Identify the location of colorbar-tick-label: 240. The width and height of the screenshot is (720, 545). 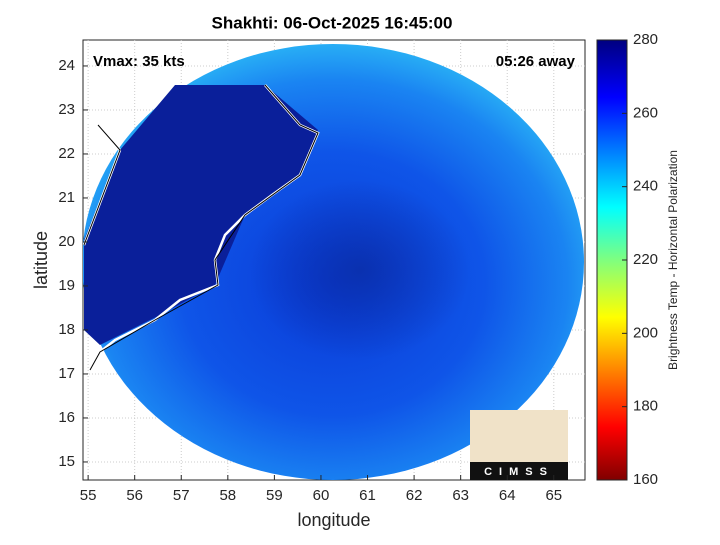
(645, 186).